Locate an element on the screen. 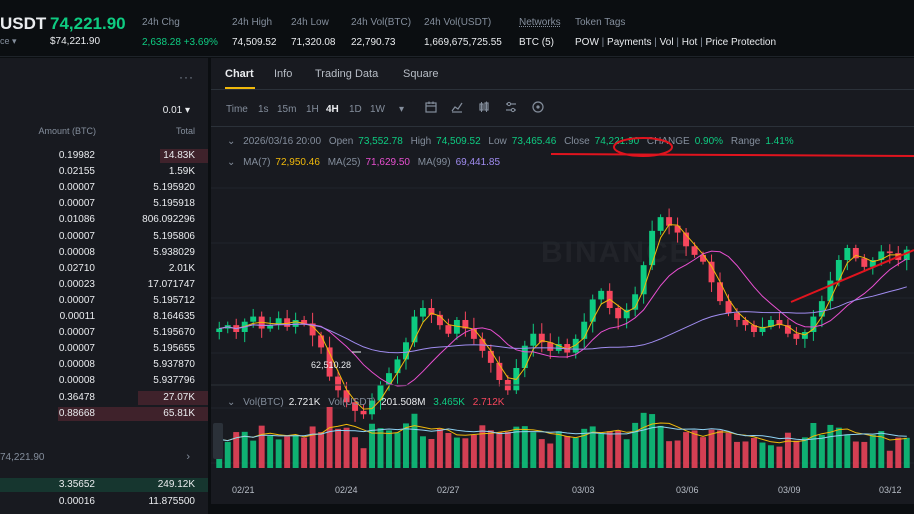  chart-scroll-handle is located at coordinates (218, 441).